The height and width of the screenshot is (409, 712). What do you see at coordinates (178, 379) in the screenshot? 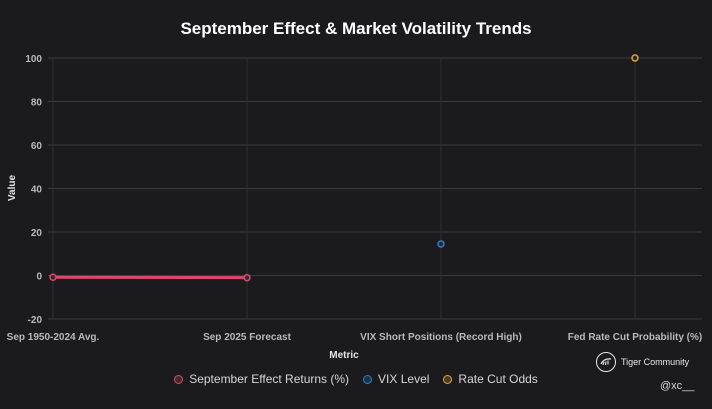
I see `legend-swatch-september-effect` at bounding box center [178, 379].